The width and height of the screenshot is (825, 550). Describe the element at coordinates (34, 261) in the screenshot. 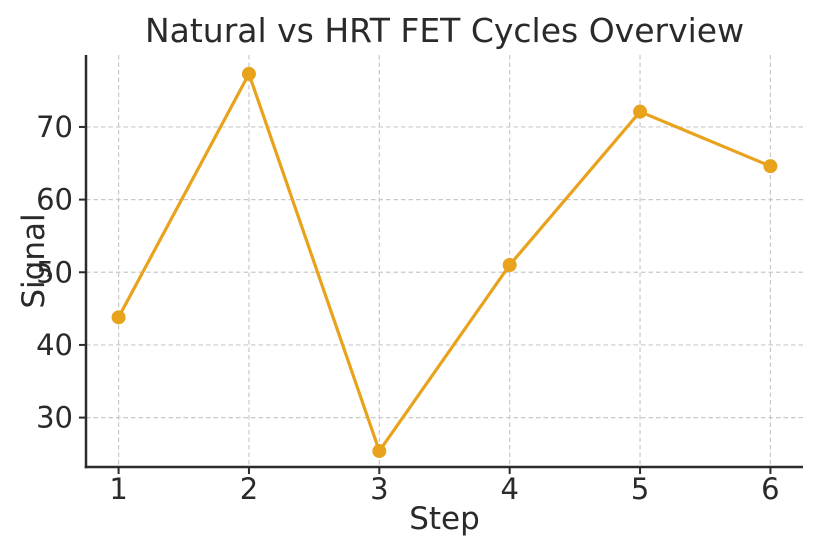

I see `y-axis-label: Signal` at that location.